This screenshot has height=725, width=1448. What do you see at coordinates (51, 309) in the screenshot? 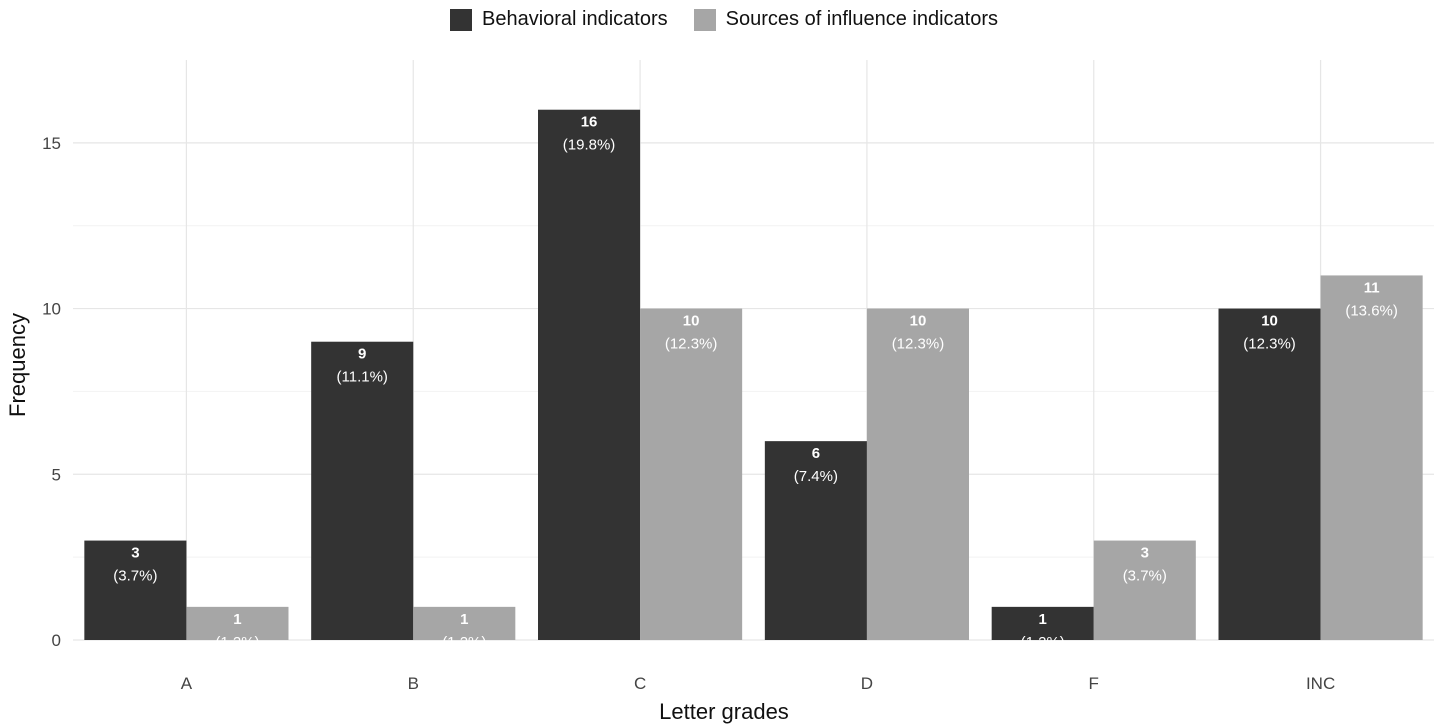
I see `y-tick-label: 10` at bounding box center [51, 309].